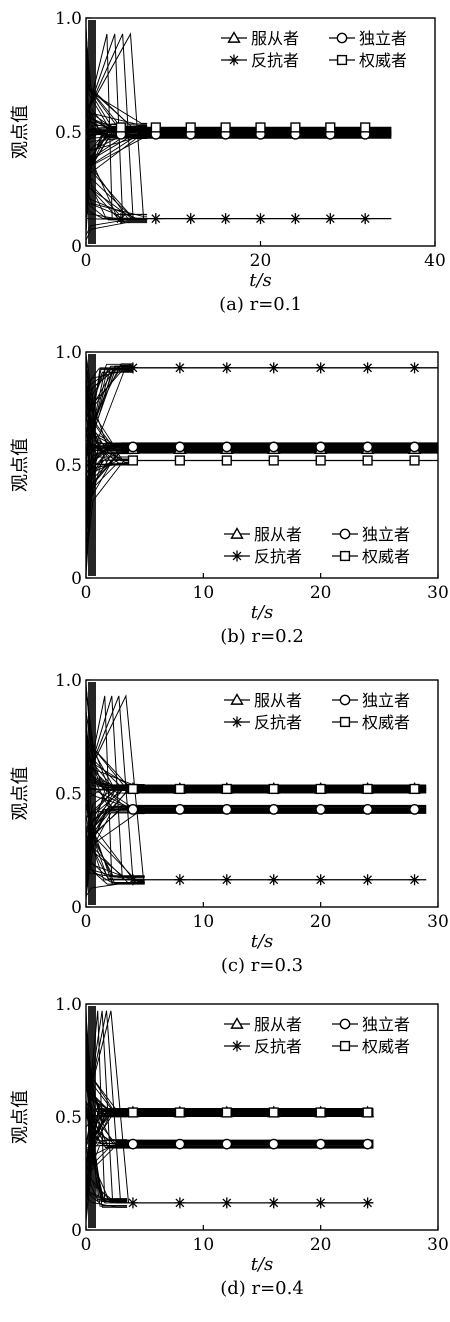 The width and height of the screenshot is (450, 1322). What do you see at coordinates (262, 1288) in the screenshot?
I see `panel-caption: (d) r=0.4` at bounding box center [262, 1288].